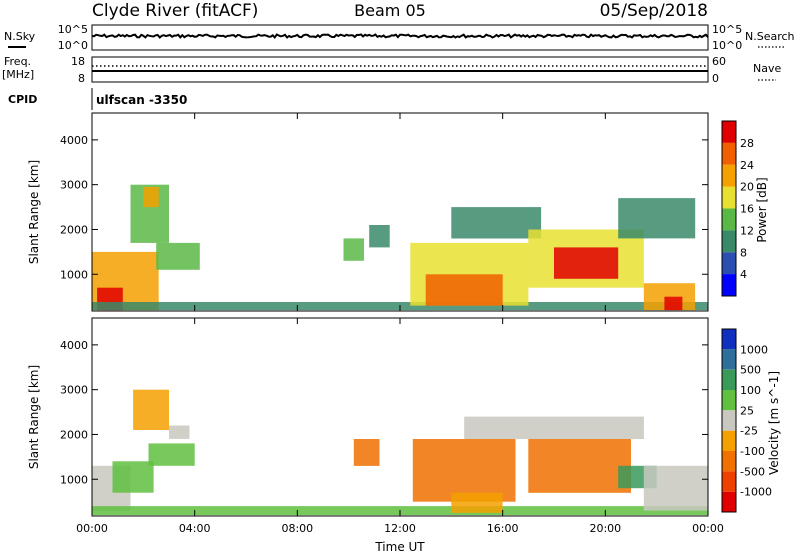 This screenshot has width=800, height=554. Describe the element at coordinates (747, 143) in the screenshot. I see `power-colorbar-tick-label: 28` at that location.